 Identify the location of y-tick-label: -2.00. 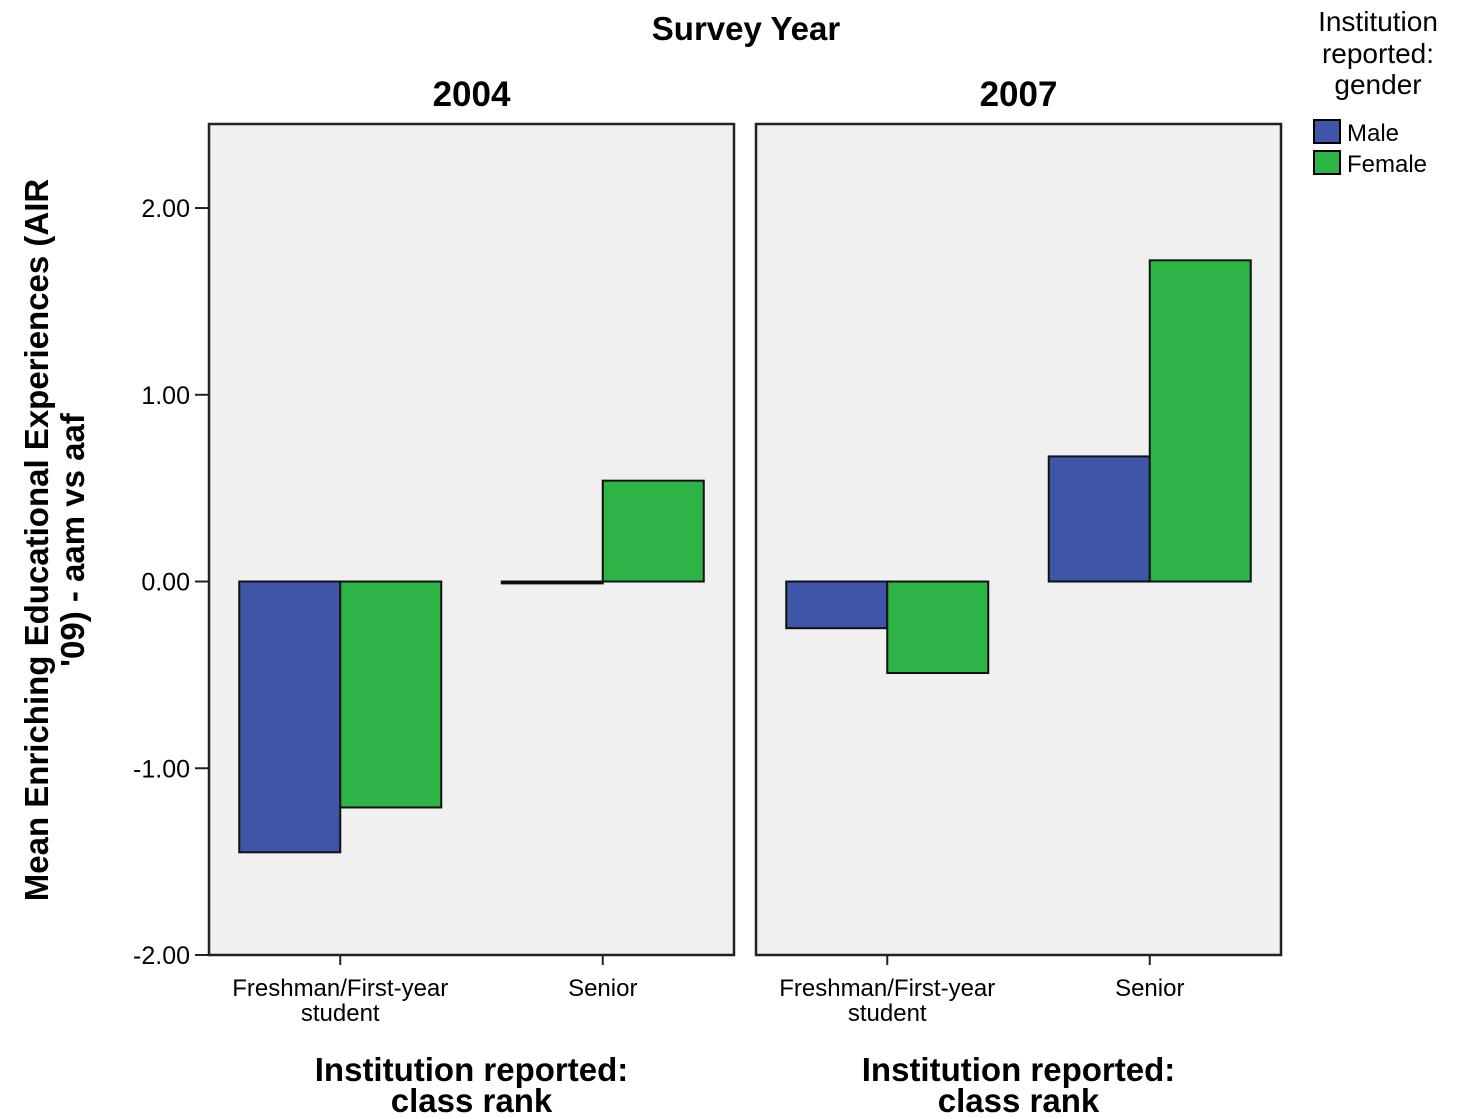
(161, 956).